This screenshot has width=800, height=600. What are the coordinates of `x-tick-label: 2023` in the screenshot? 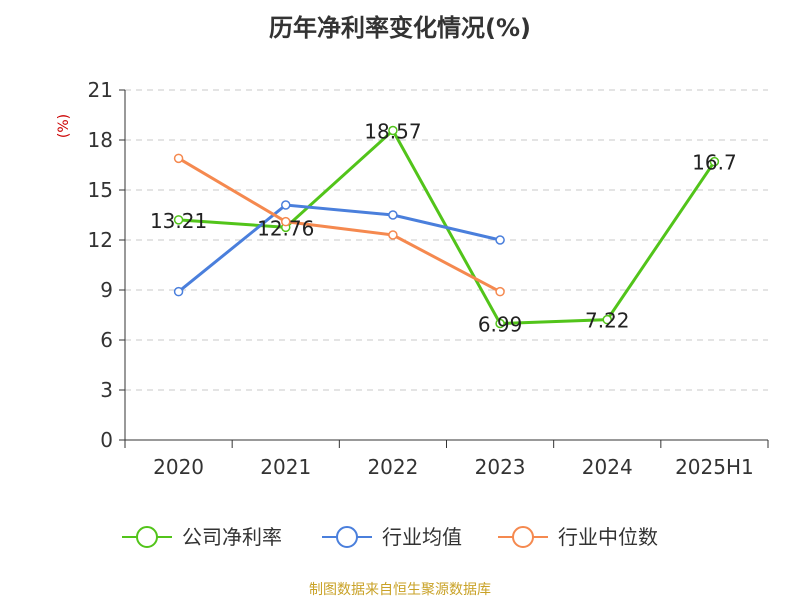 It's located at (500, 467).